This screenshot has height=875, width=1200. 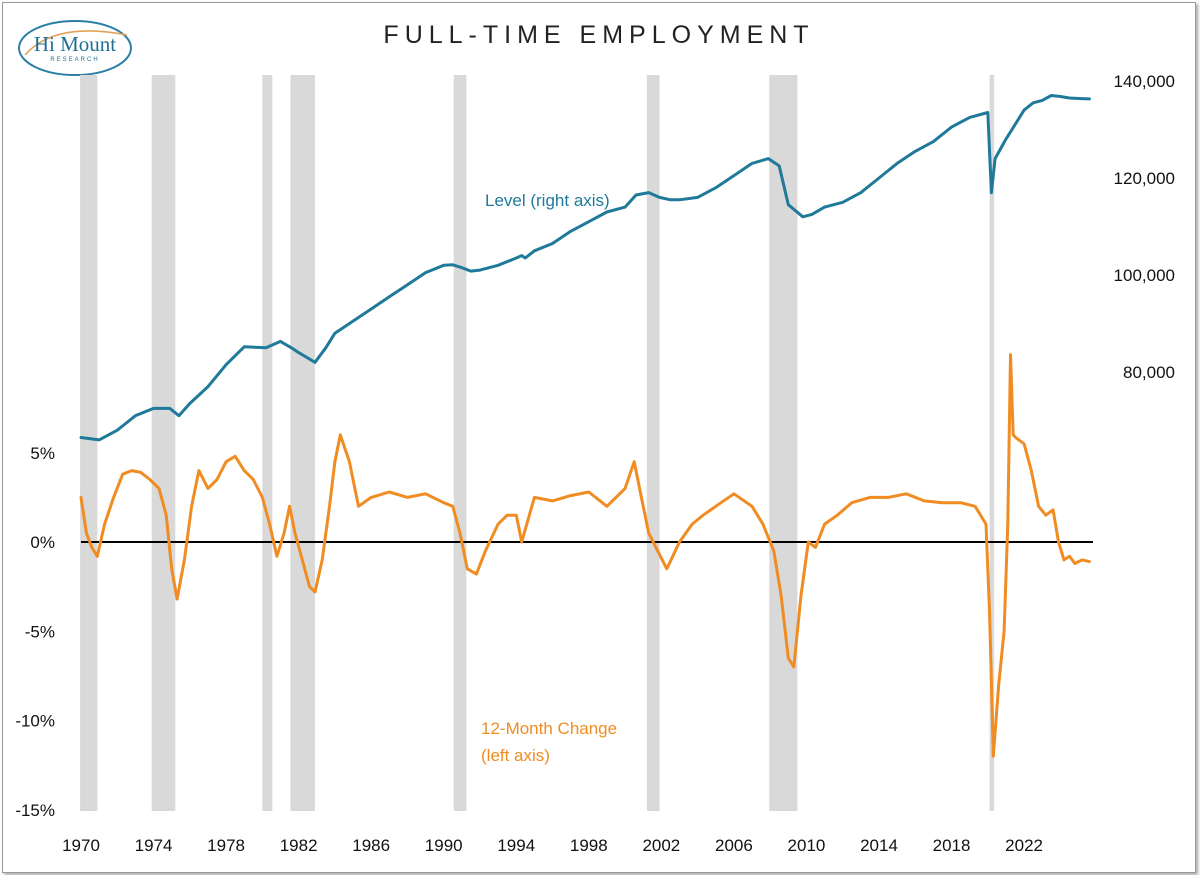 What do you see at coordinates (35, 721) in the screenshot?
I see `left-tick-label-3: -10%` at bounding box center [35, 721].